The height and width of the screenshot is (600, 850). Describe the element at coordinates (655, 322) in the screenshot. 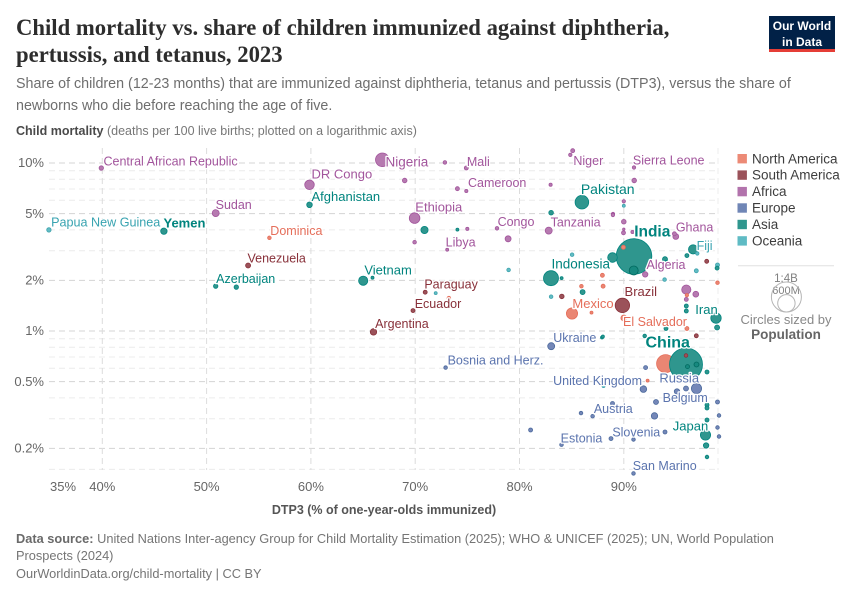

I see `svg-text: El Salvador` at that location.